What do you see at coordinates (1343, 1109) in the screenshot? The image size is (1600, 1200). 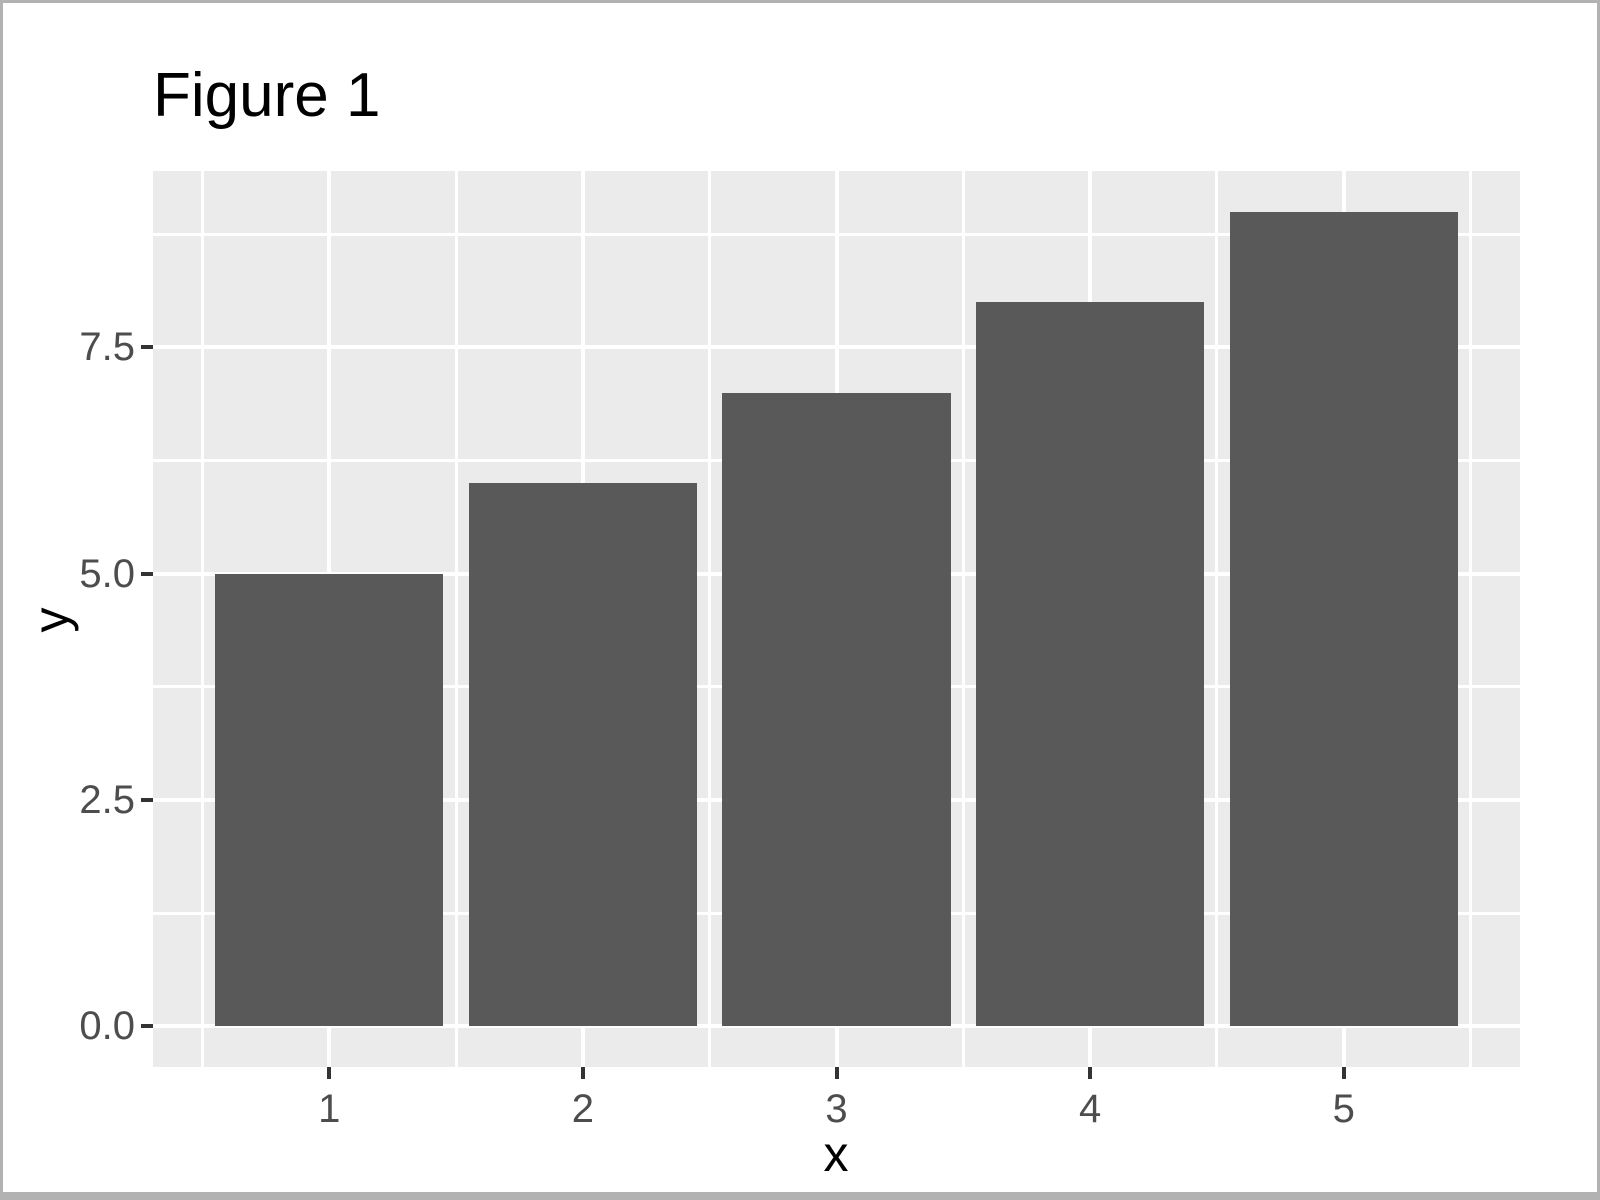 I see `x-tick-label: 5` at bounding box center [1343, 1109].